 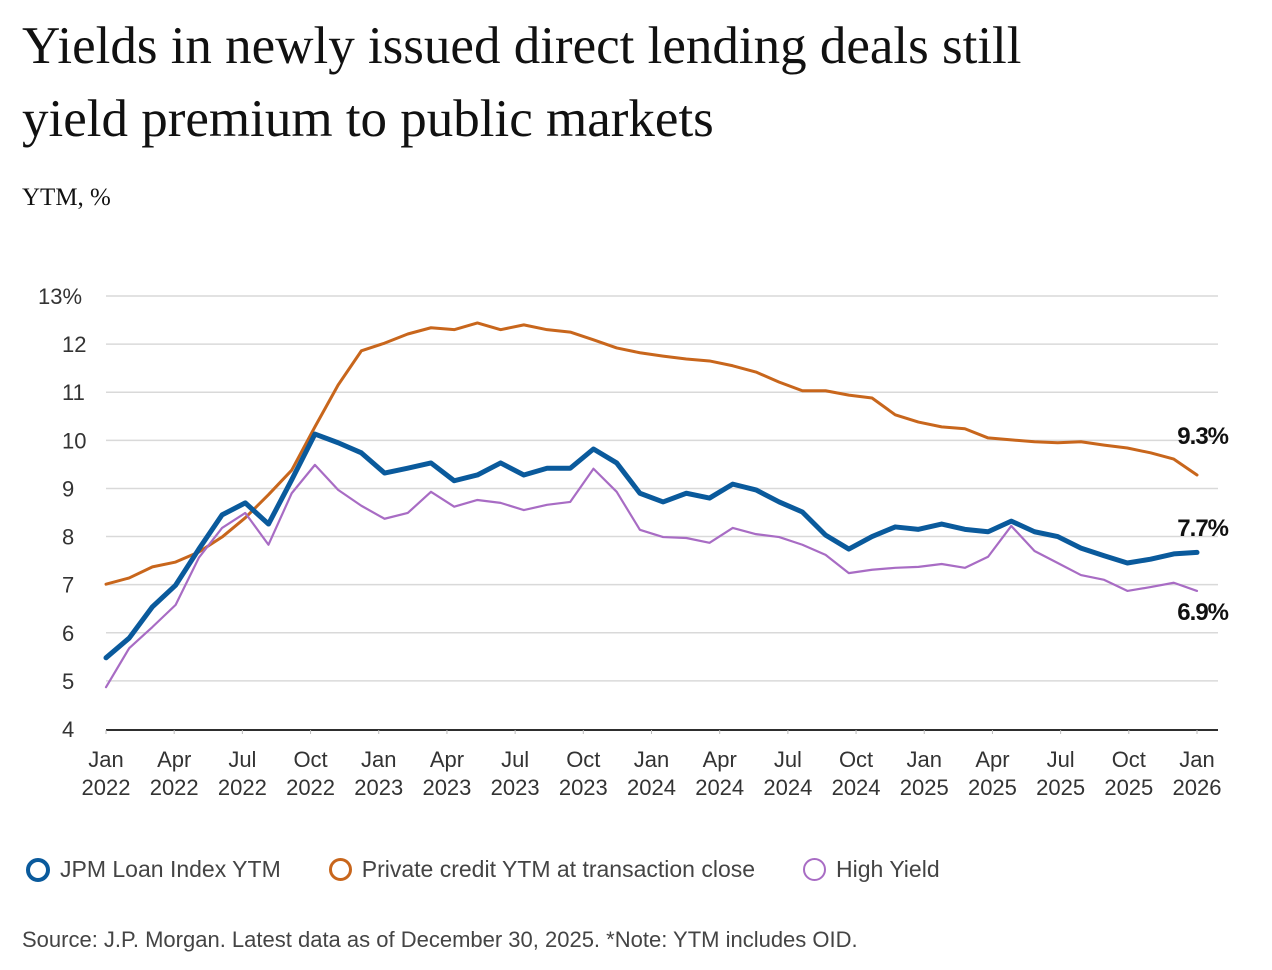 What do you see at coordinates (1202, 436) in the screenshot?
I see `end-value-label: 9.3%` at bounding box center [1202, 436].